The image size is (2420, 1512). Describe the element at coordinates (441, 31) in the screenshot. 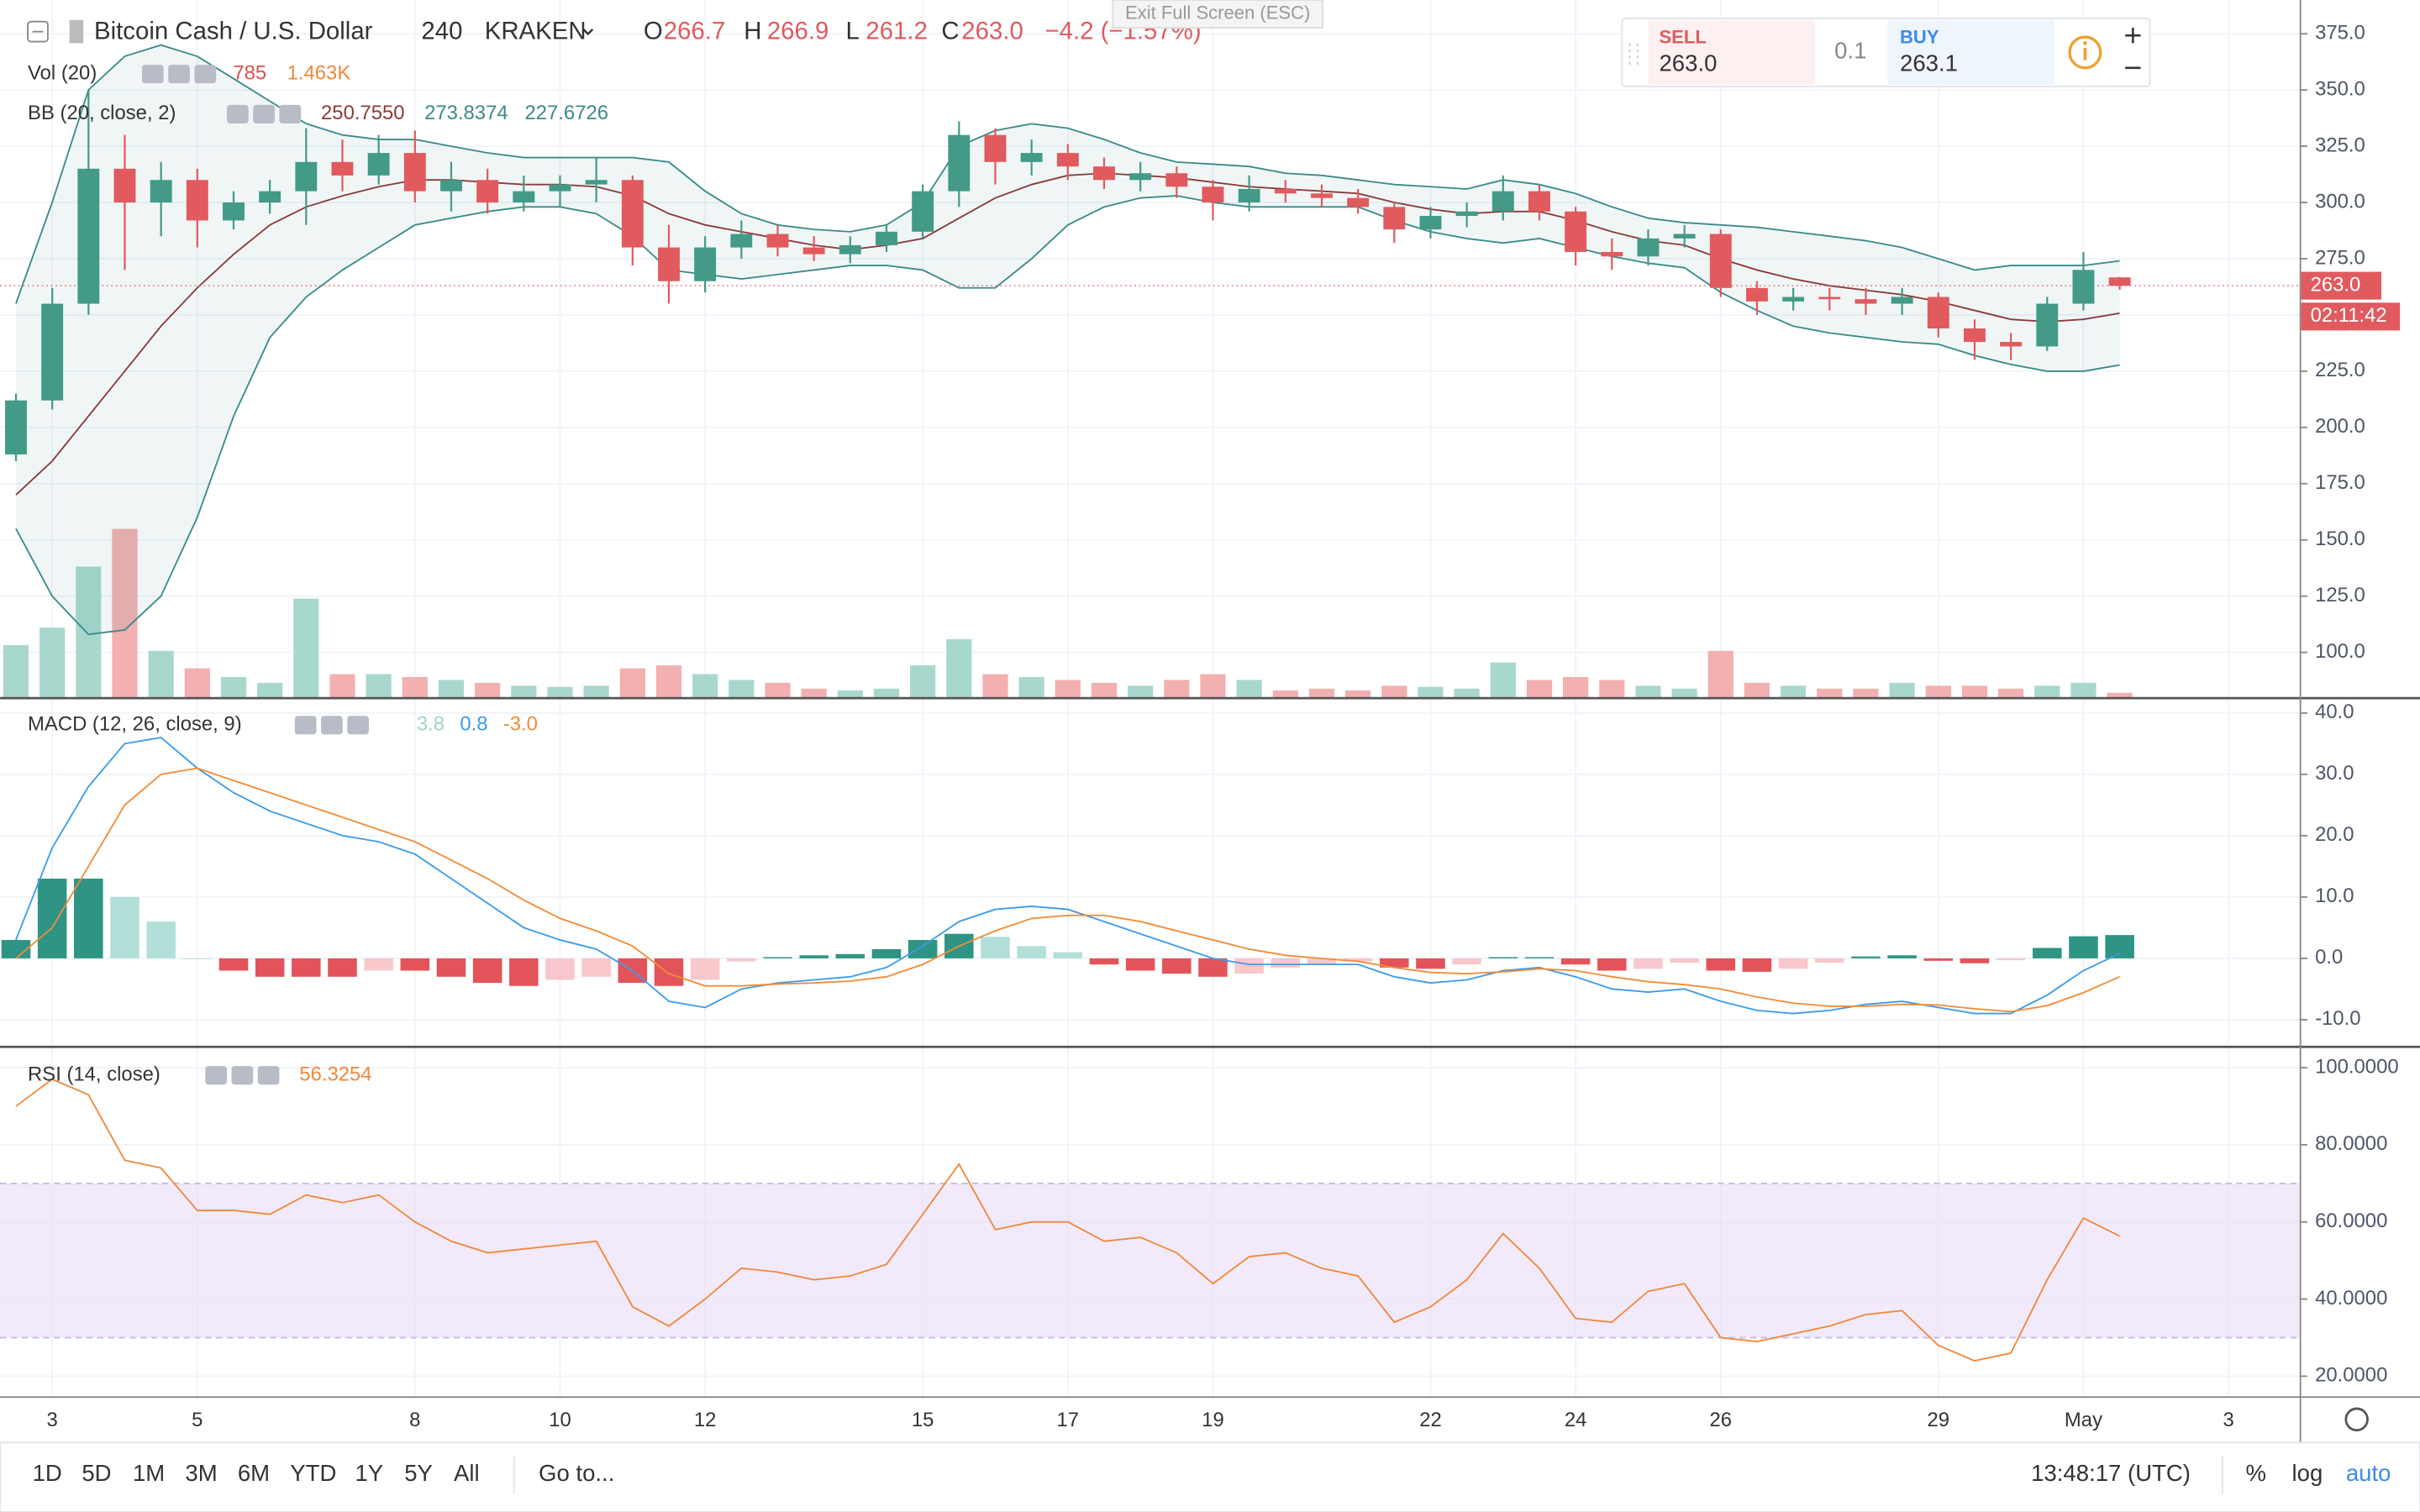

I see `interval: 240` at that location.